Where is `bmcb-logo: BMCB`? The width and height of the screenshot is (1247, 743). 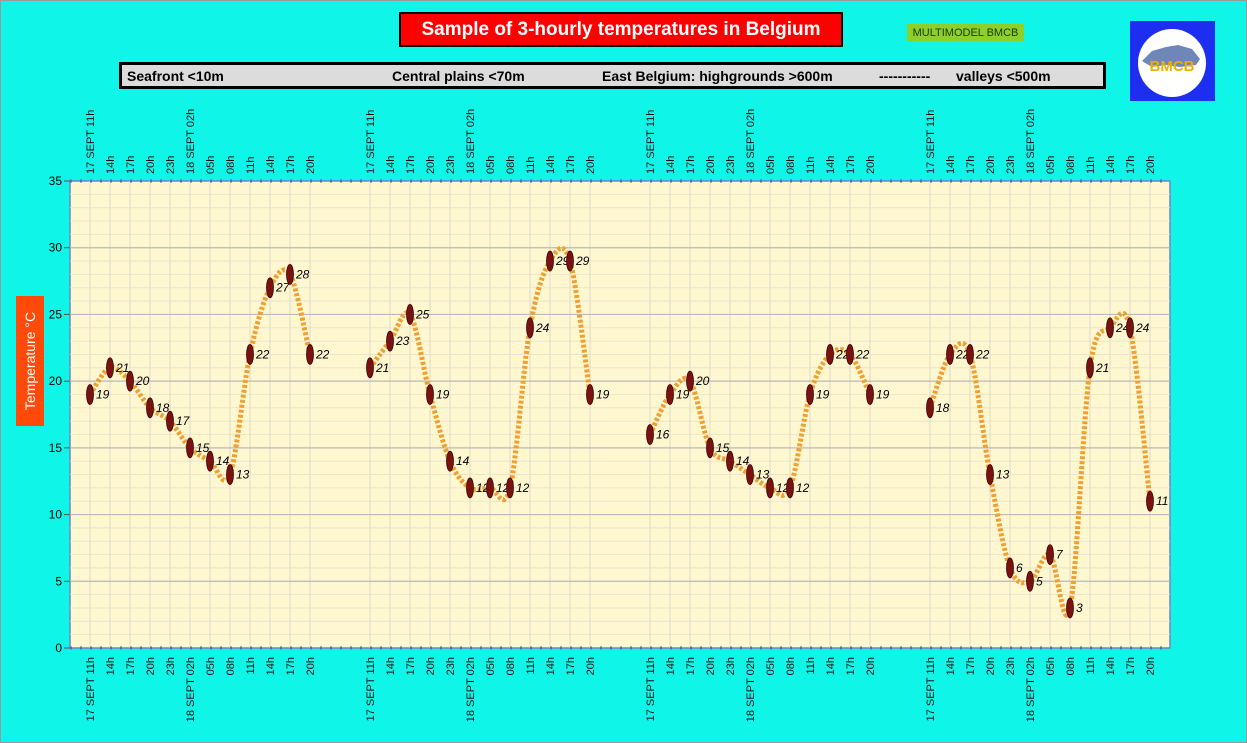 bmcb-logo: BMCB is located at coordinates (1172, 61).